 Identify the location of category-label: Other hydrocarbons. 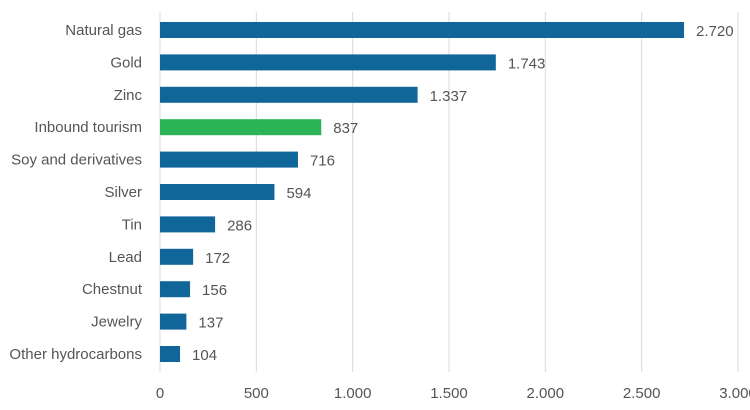
(75, 354).